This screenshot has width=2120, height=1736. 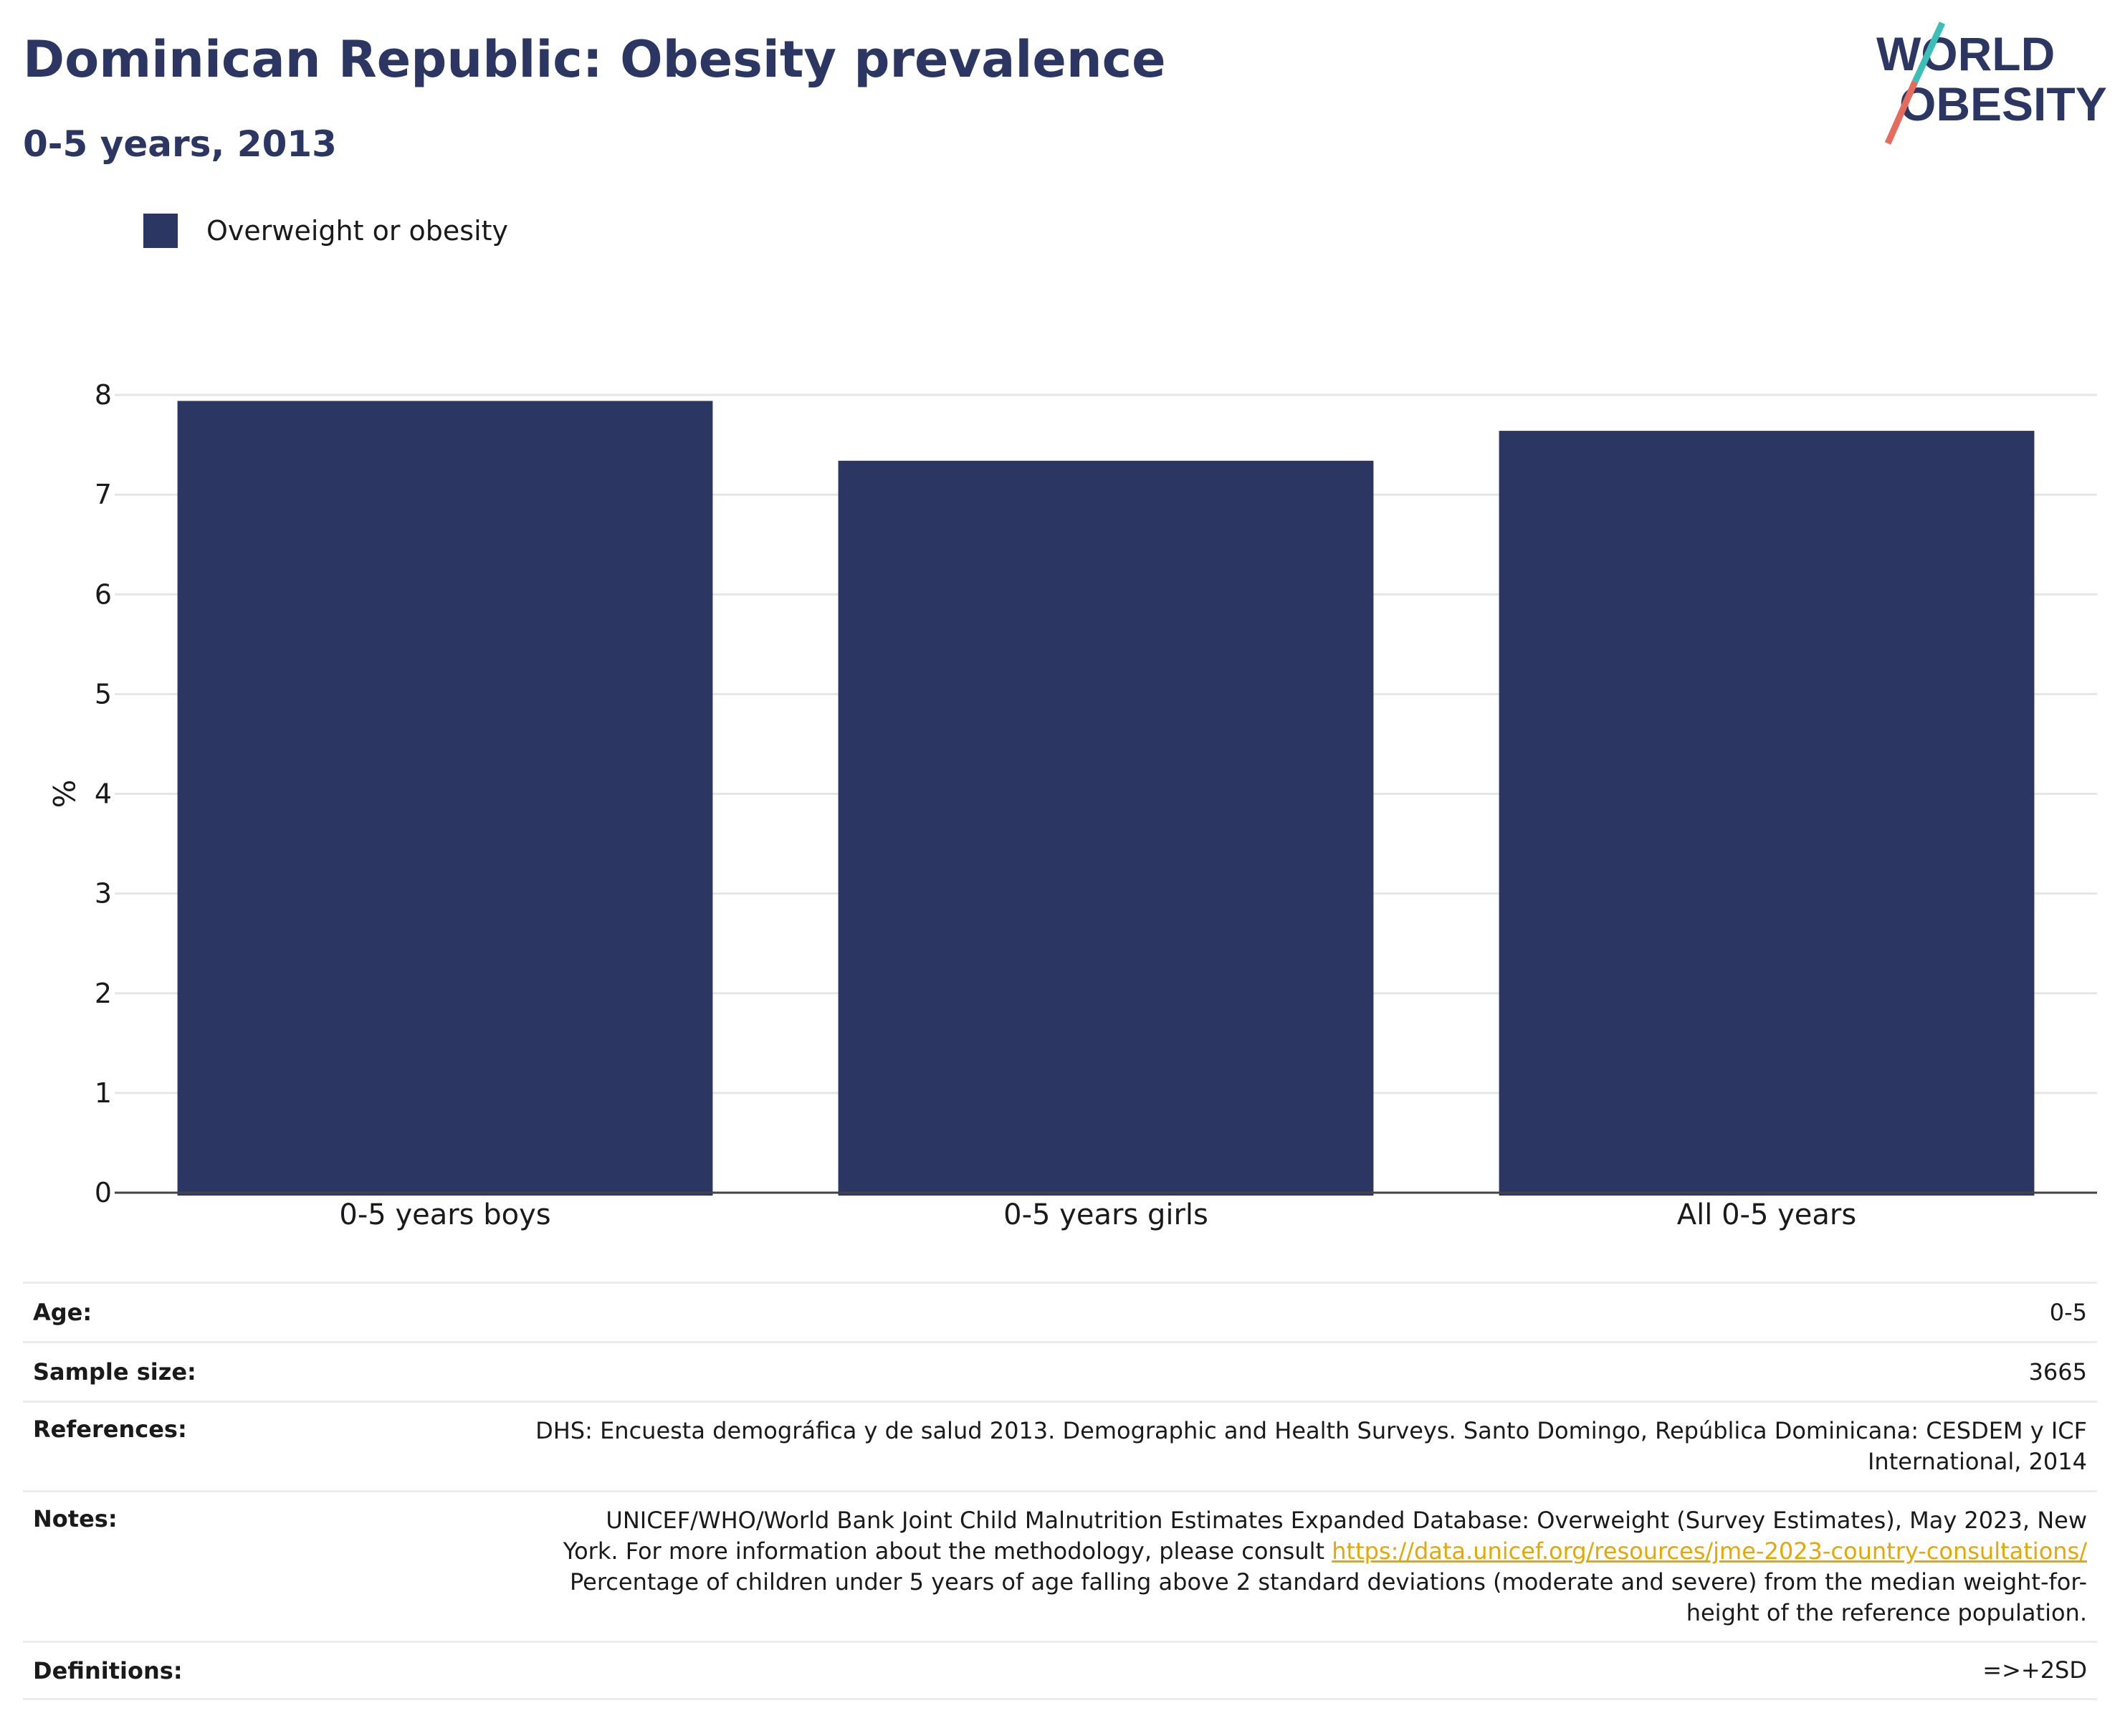 What do you see at coordinates (76, 1519) in the screenshot?
I see `notes-label: Notes:` at bounding box center [76, 1519].